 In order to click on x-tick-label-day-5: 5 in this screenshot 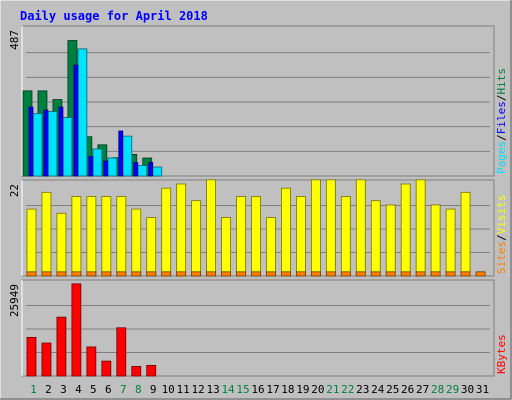, I will do `click(93, 389)`.